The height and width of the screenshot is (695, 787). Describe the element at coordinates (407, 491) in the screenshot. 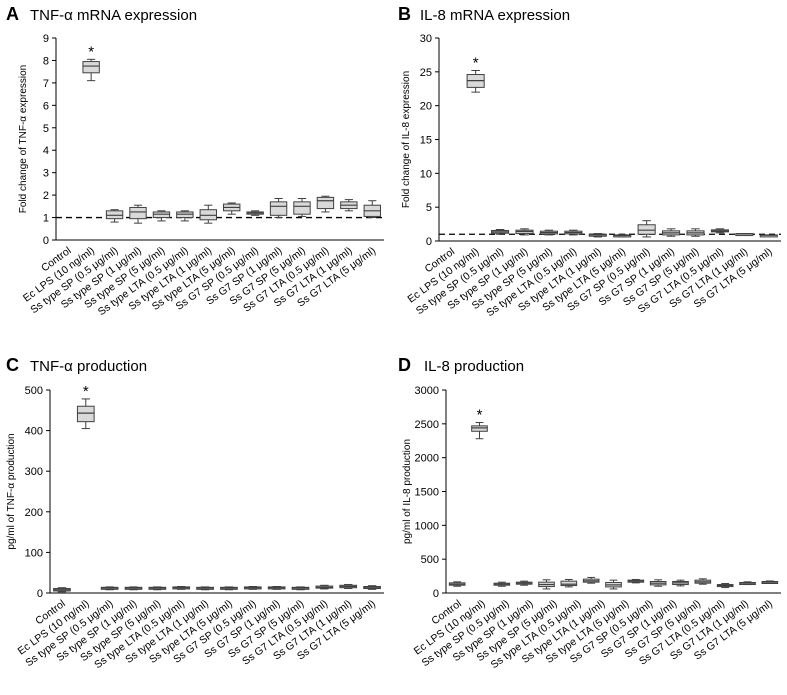

I see `panel-d-y-axis-title: pg/ml of IL-8 production` at that location.